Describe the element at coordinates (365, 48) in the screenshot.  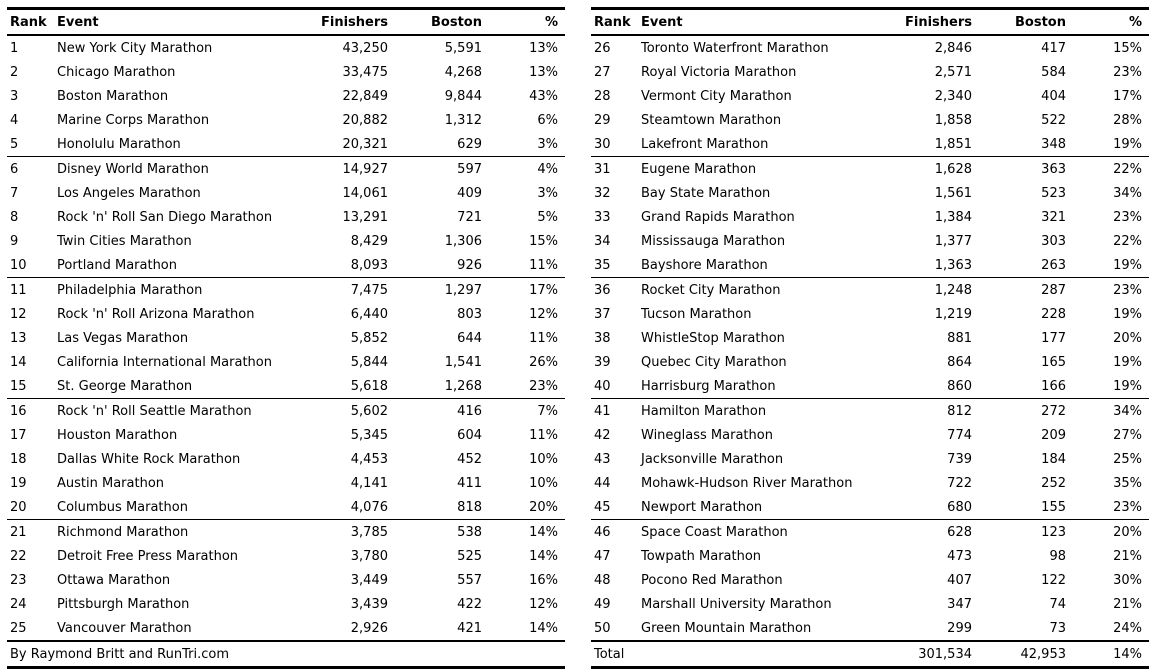
I see `finishers-cell: 43,250` at that location.